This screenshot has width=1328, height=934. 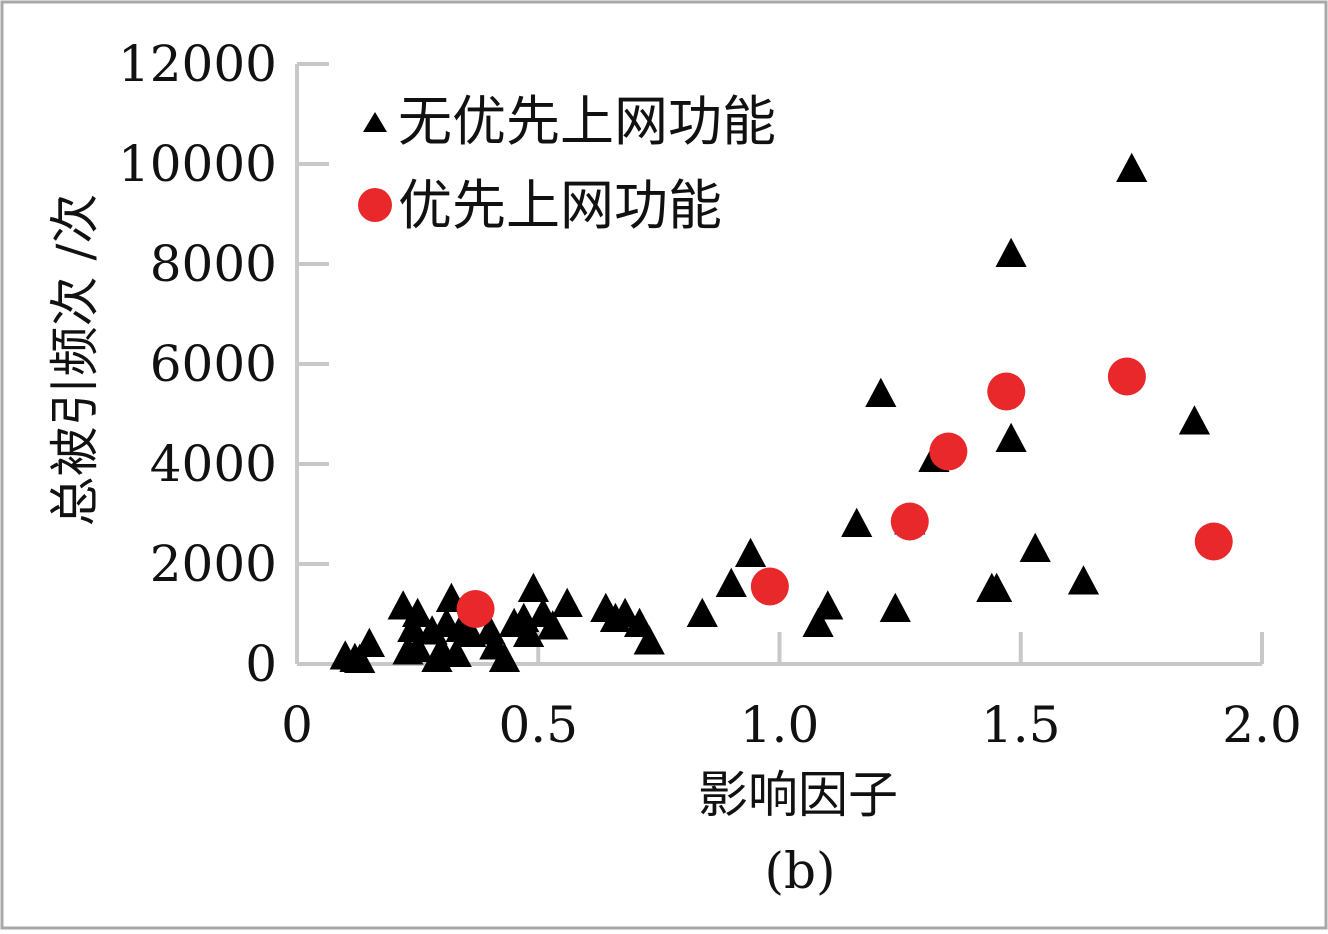 I want to click on x-tick-label: 0, so click(x=297, y=725).